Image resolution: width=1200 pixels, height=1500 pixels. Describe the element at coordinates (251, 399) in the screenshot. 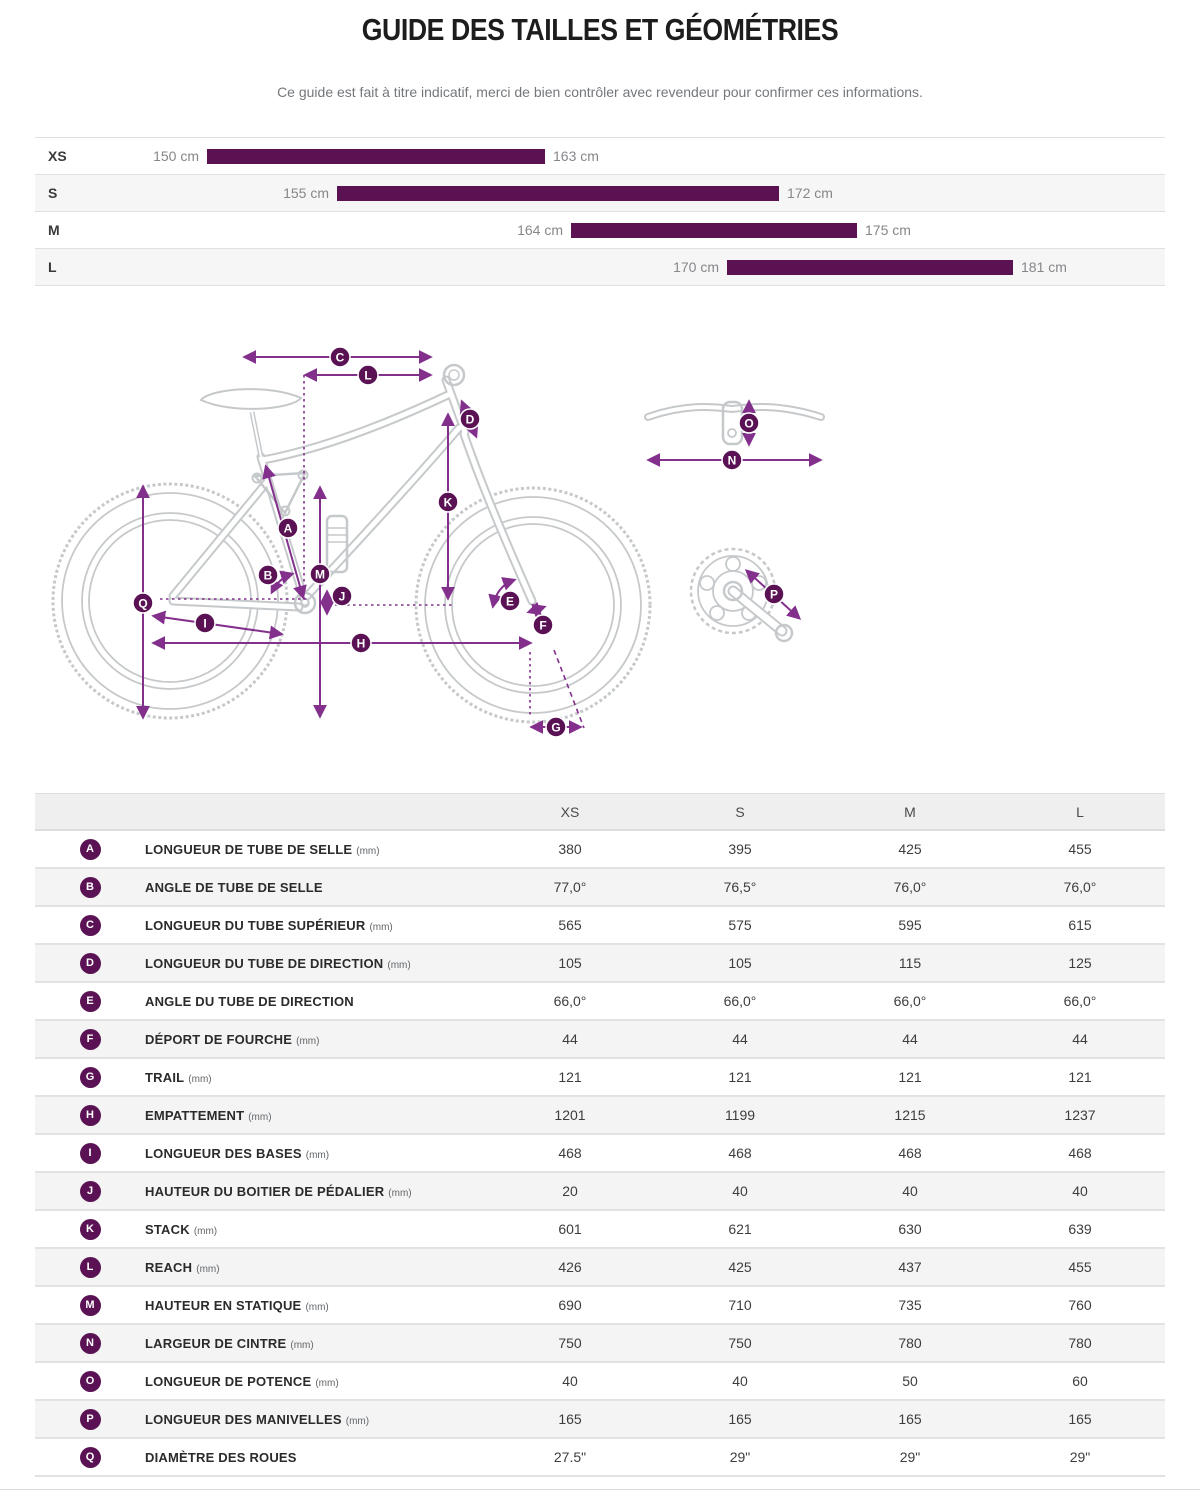

I see `saddle` at that location.